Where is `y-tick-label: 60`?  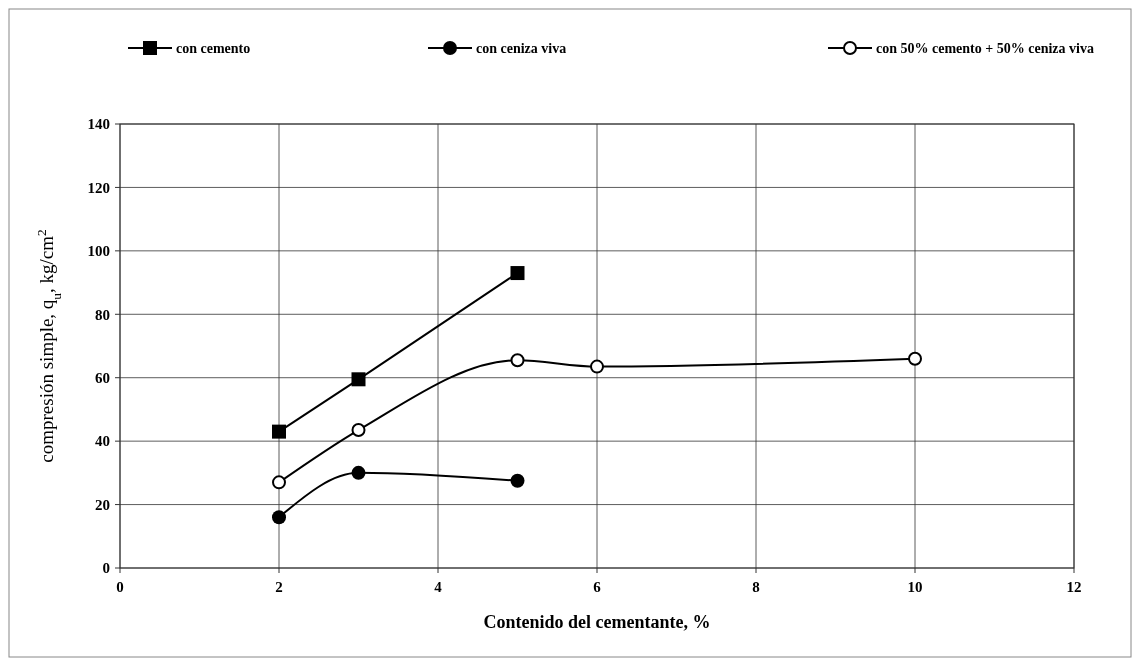 y-tick-label: 60 is located at coordinates (102, 377).